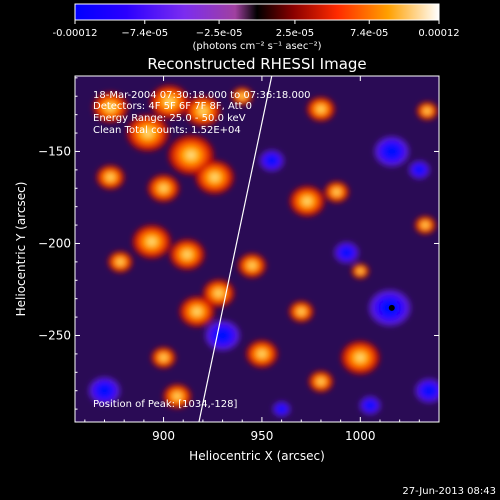  What do you see at coordinates (295, 33) in the screenshot?
I see `colorbar-tick-label: 2.5e-05` at bounding box center [295, 33].